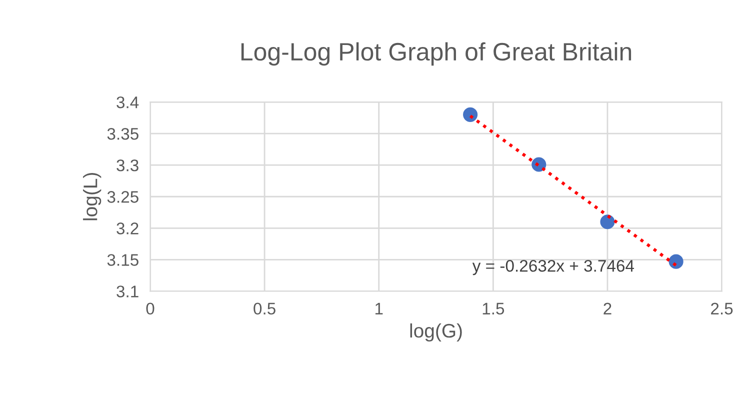  Describe the element at coordinates (92, 196) in the screenshot. I see `y-axis-title: log(L)` at that location.